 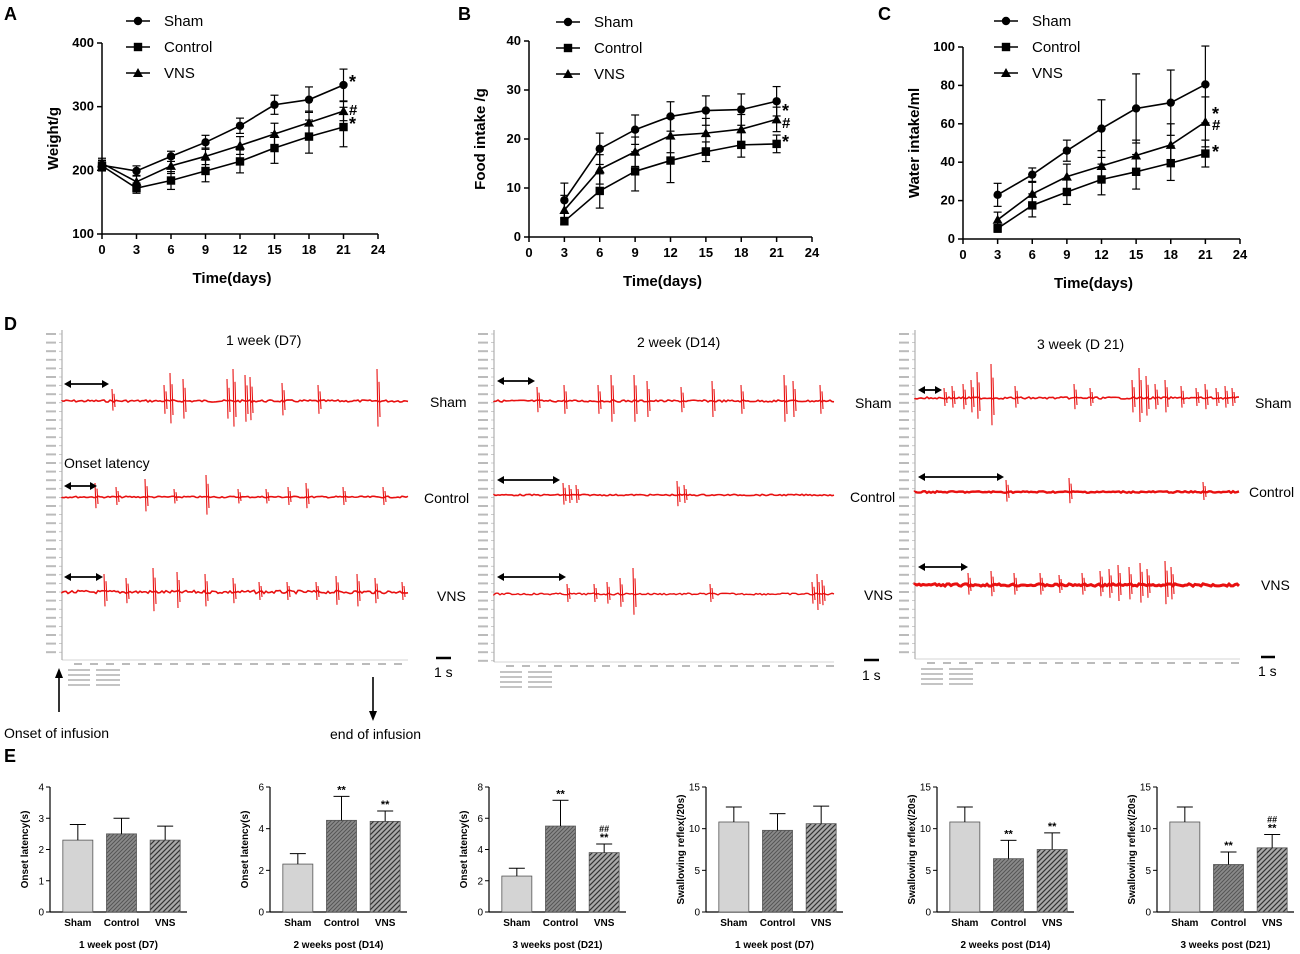 What do you see at coordinates (514, 40) in the screenshot?
I see `y-tick-label: 40` at bounding box center [514, 40].